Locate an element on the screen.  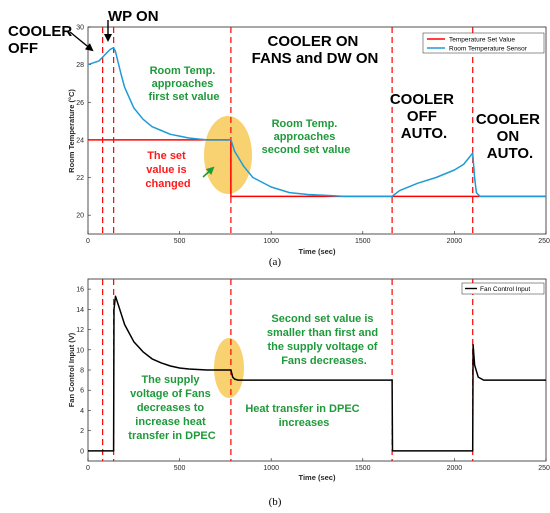
y-tick-label: 22 is located at coordinates (80, 178).